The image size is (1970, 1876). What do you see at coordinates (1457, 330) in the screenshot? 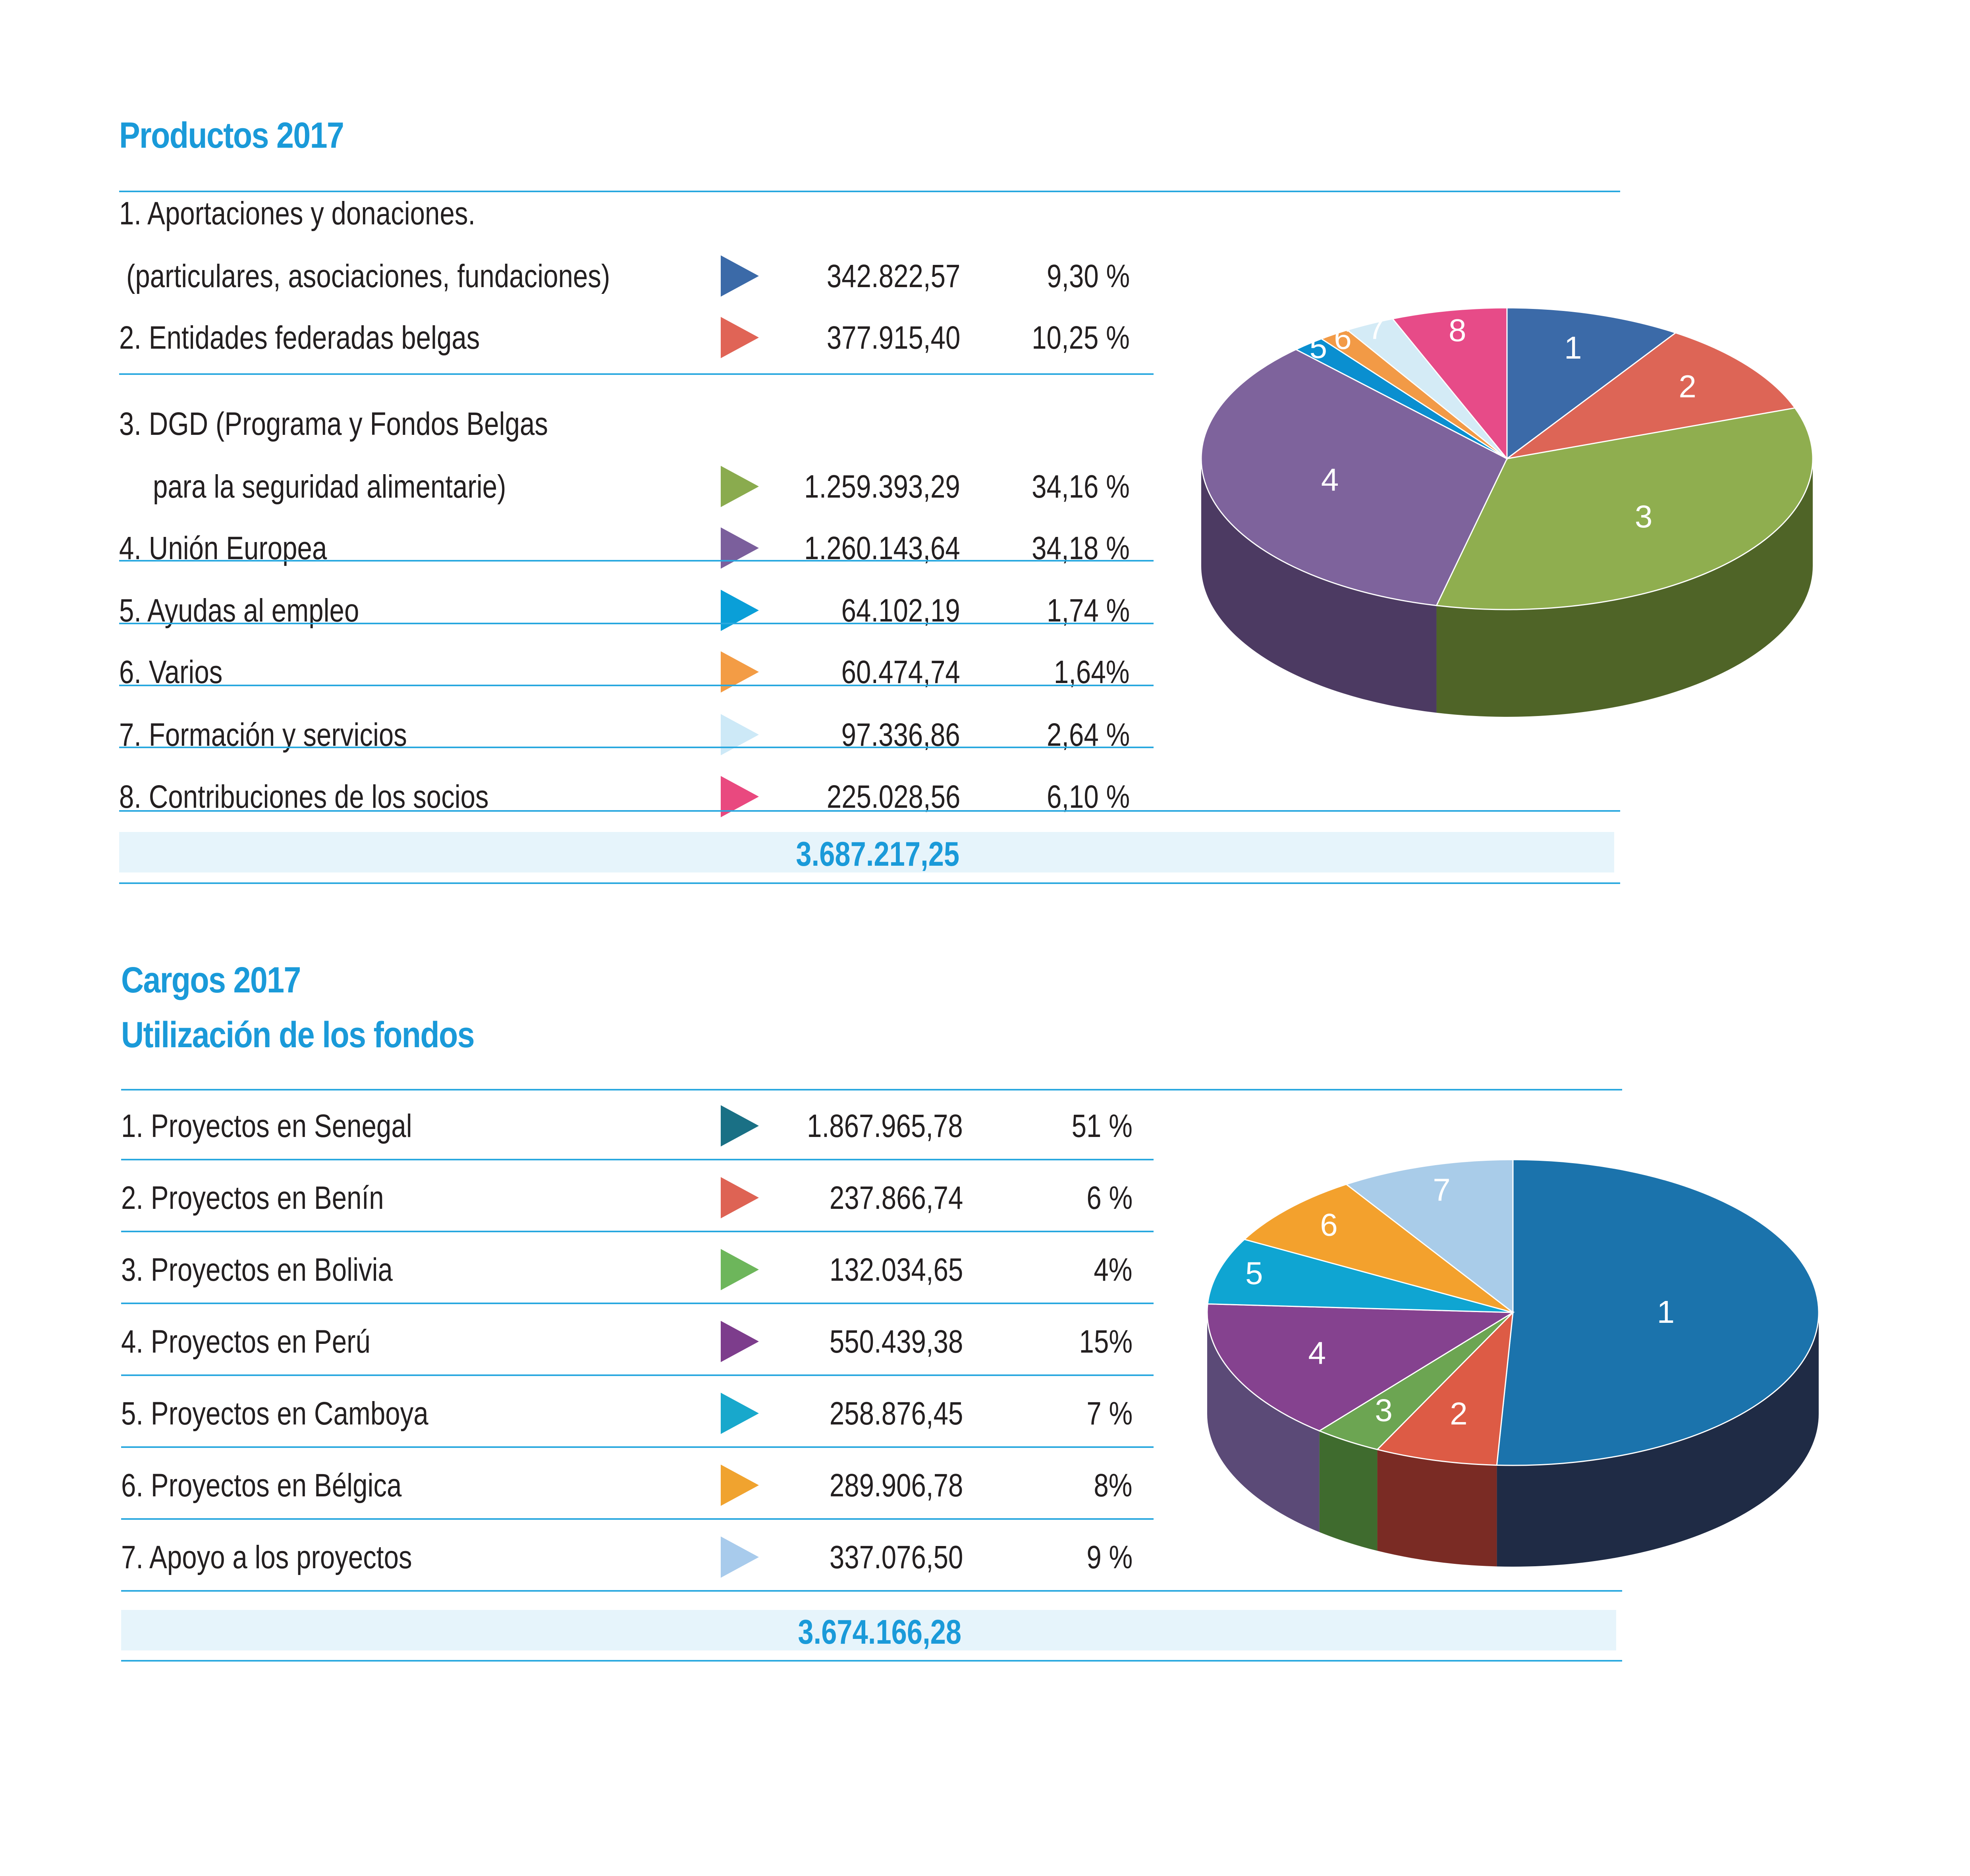
I see `pie-slice-label: 8` at bounding box center [1457, 330].